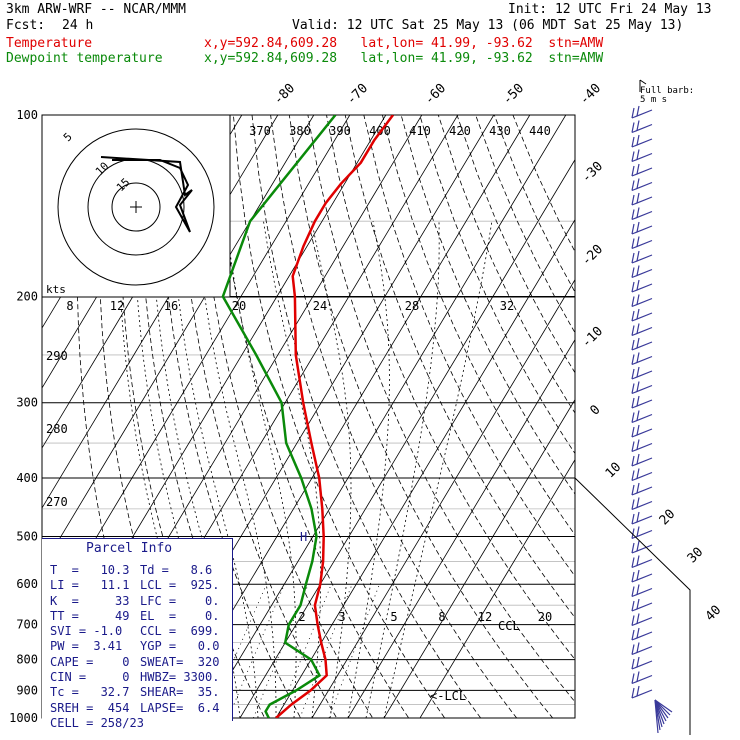 The image size is (740, 740). I want to click on pressure-tick-label: 100, so click(27, 115).